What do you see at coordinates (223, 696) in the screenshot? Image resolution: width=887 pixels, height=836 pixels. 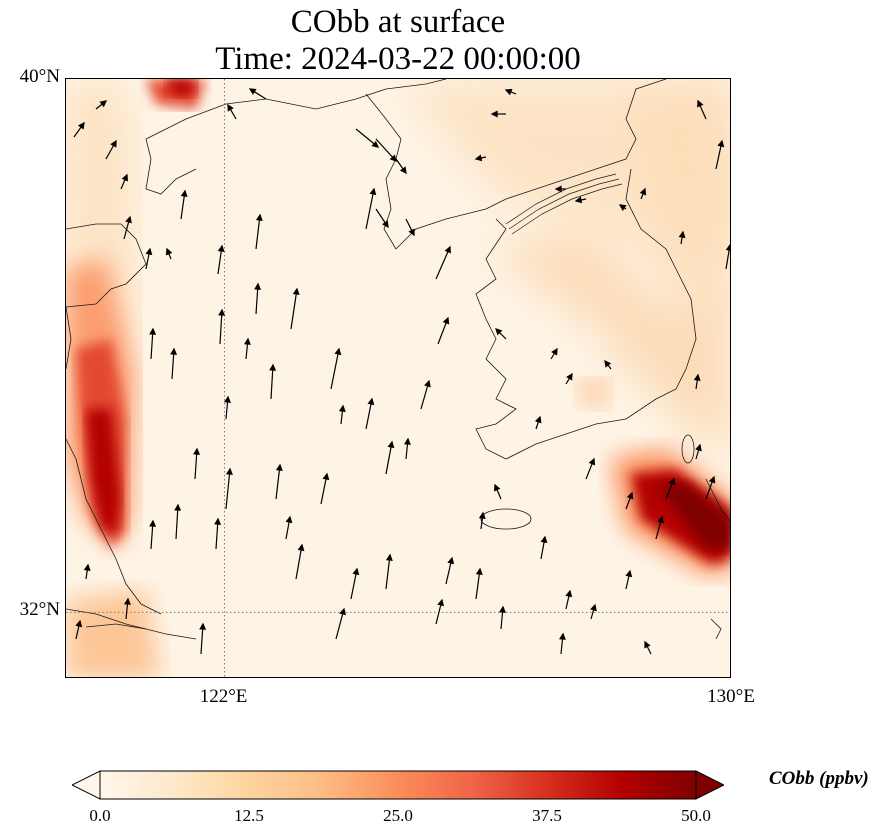 I see `lon-label-122e: 122°E` at bounding box center [223, 696].